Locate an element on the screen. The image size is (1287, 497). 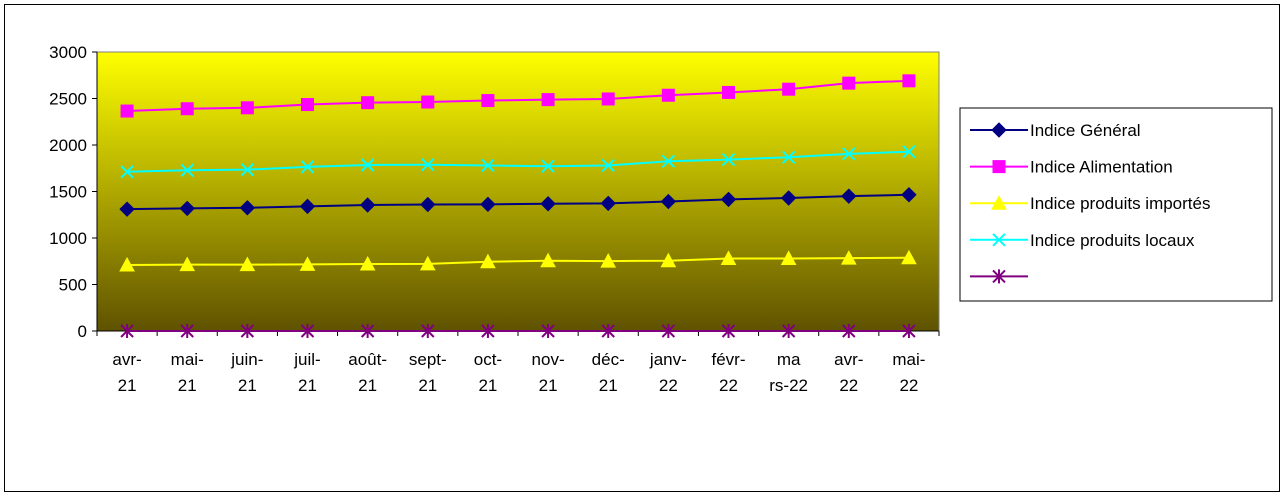
legend-item: Indice produits importés is located at coordinates (1090, 203).